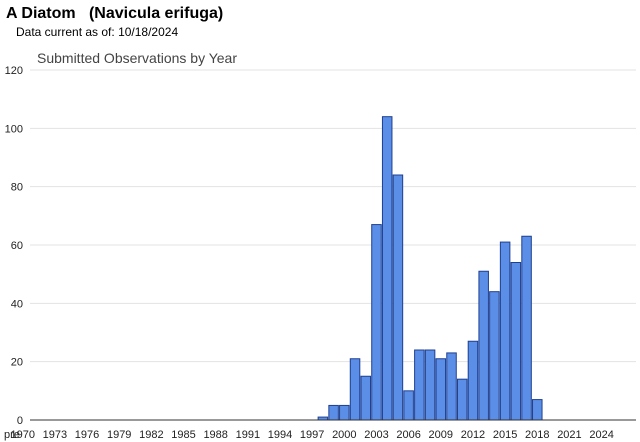 The image size is (640, 442). What do you see at coordinates (441, 435) in the screenshot?
I see `x-tick-label: 2009` at bounding box center [441, 435].